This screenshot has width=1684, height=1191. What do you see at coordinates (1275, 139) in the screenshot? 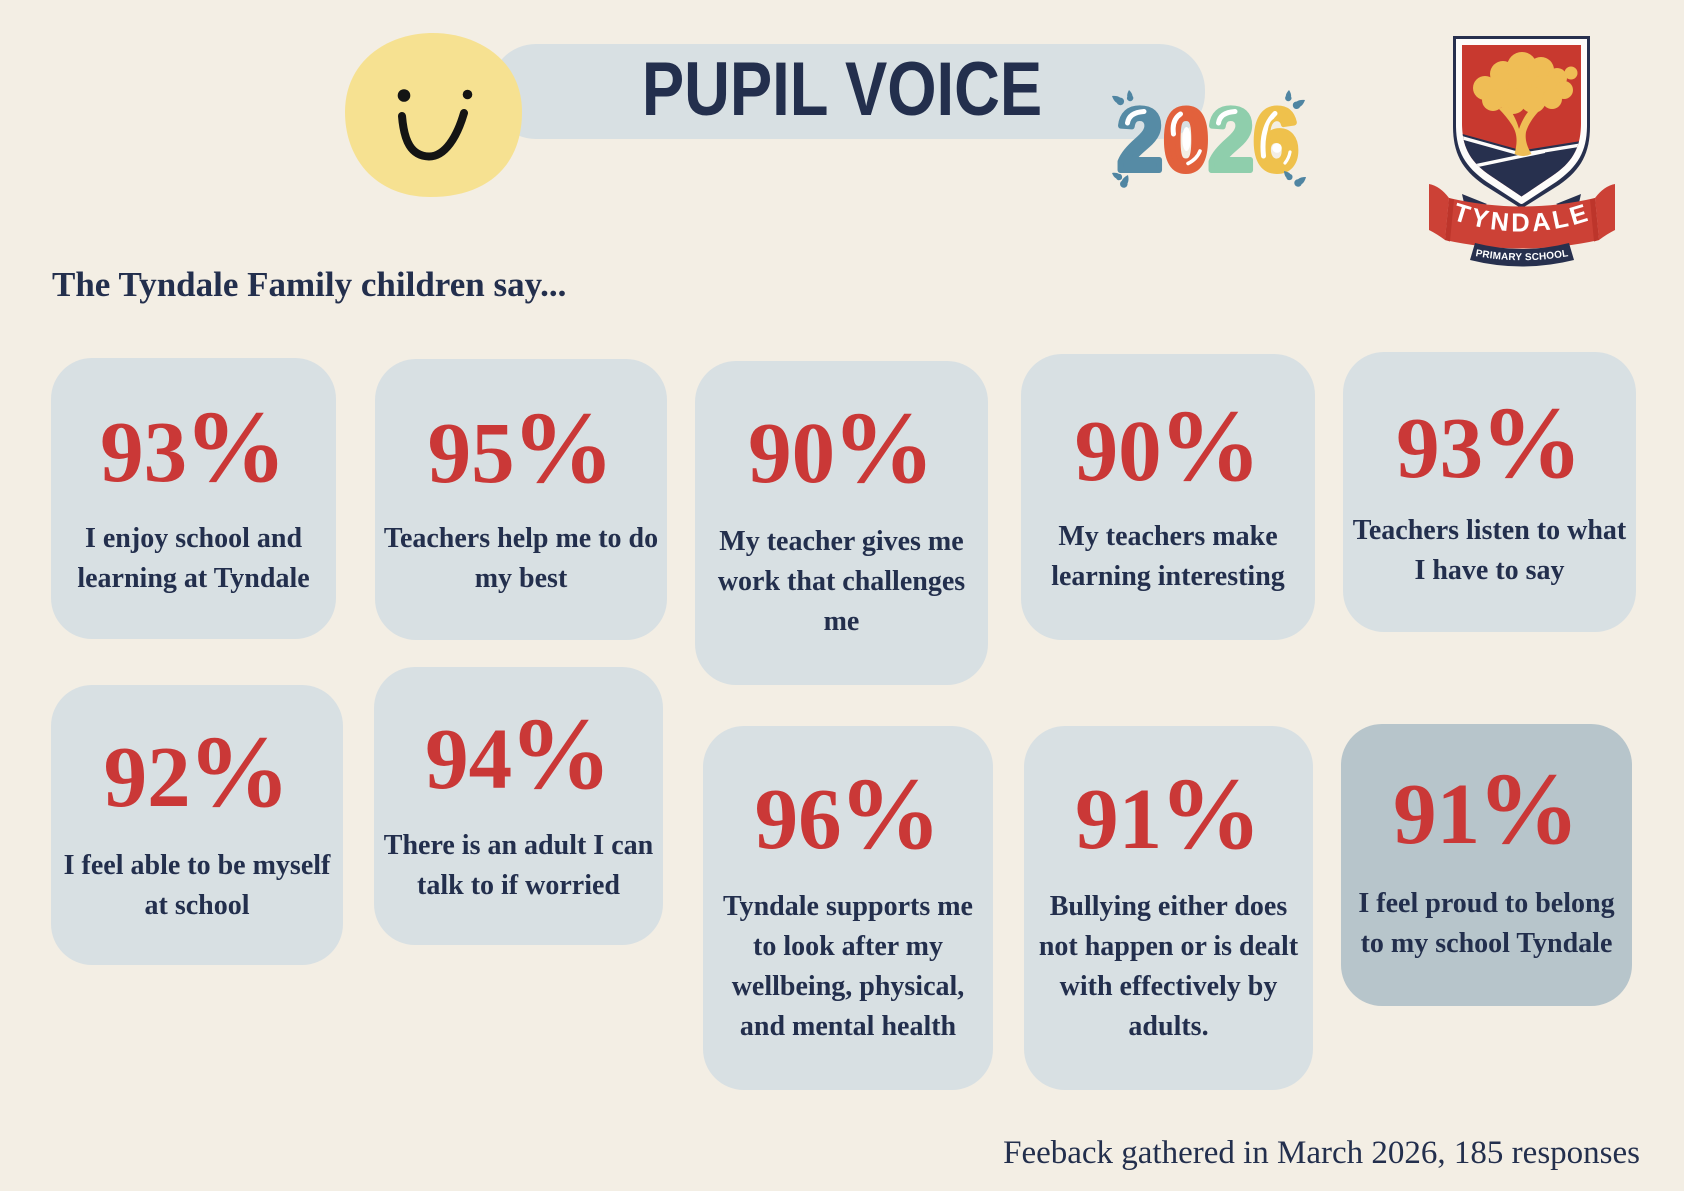
I see `svg-text: 6` at bounding box center [1275, 139].